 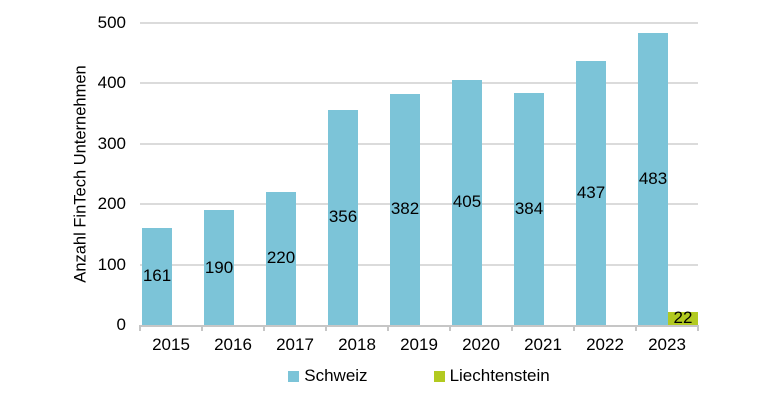 I want to click on bar-value-label: 22, so click(x=683, y=318).